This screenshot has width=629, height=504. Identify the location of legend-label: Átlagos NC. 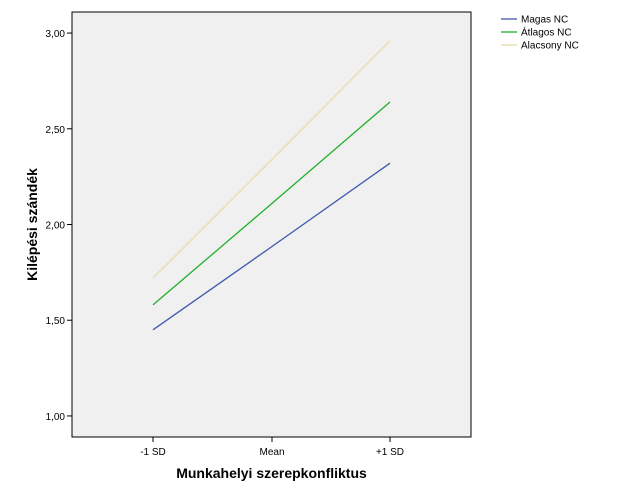
(546, 32).